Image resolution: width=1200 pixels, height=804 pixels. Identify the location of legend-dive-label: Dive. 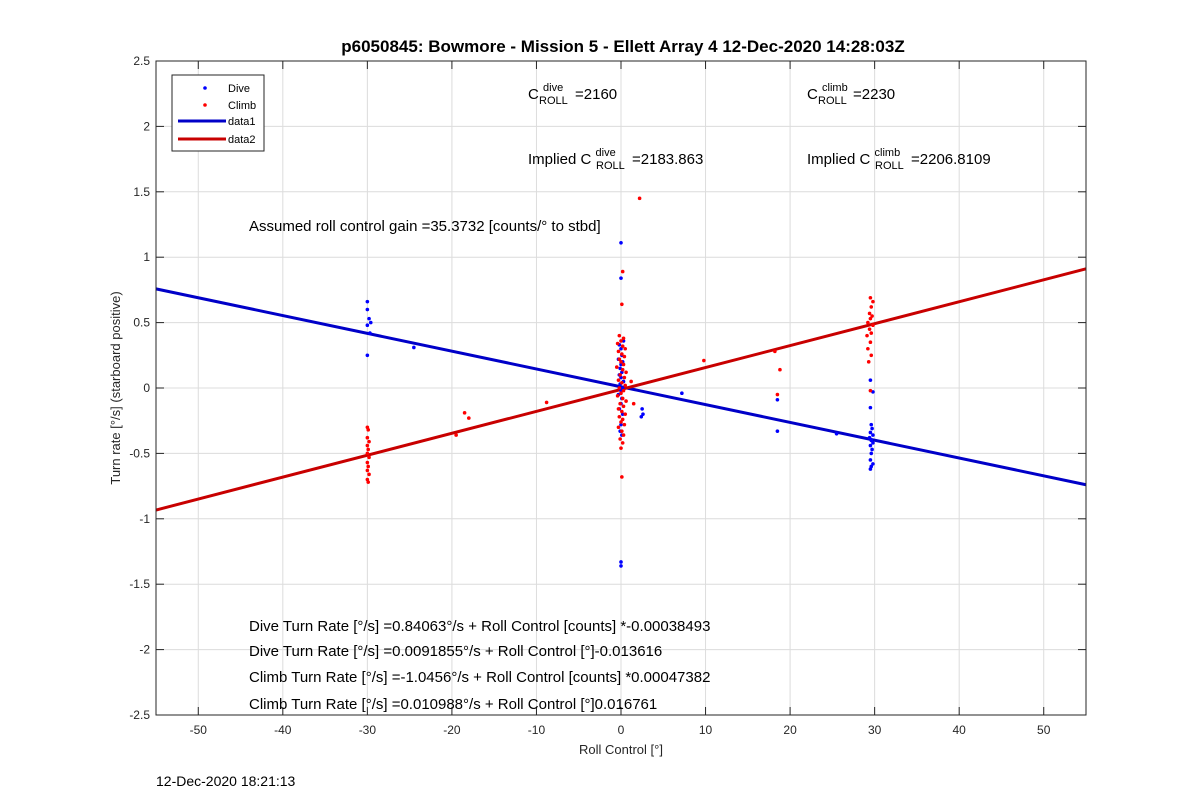
(239, 89).